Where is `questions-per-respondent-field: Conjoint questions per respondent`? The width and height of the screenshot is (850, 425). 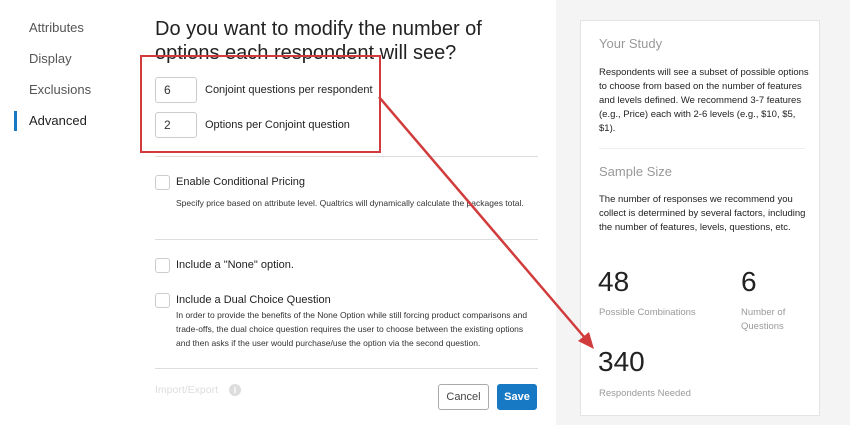
questions-per-respondent-field: Conjoint questions per respondent is located at coordinates (264, 90).